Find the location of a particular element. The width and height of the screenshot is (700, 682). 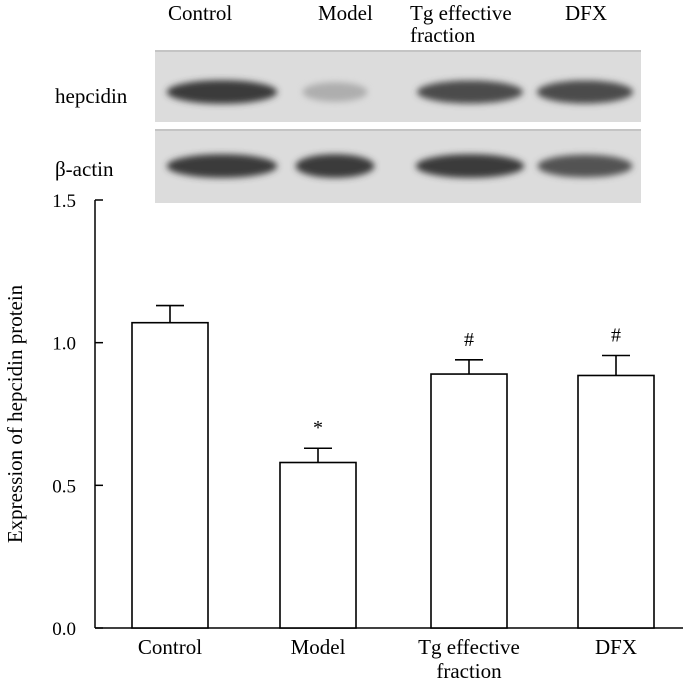

x-category-label: DFX is located at coordinates (616, 647).